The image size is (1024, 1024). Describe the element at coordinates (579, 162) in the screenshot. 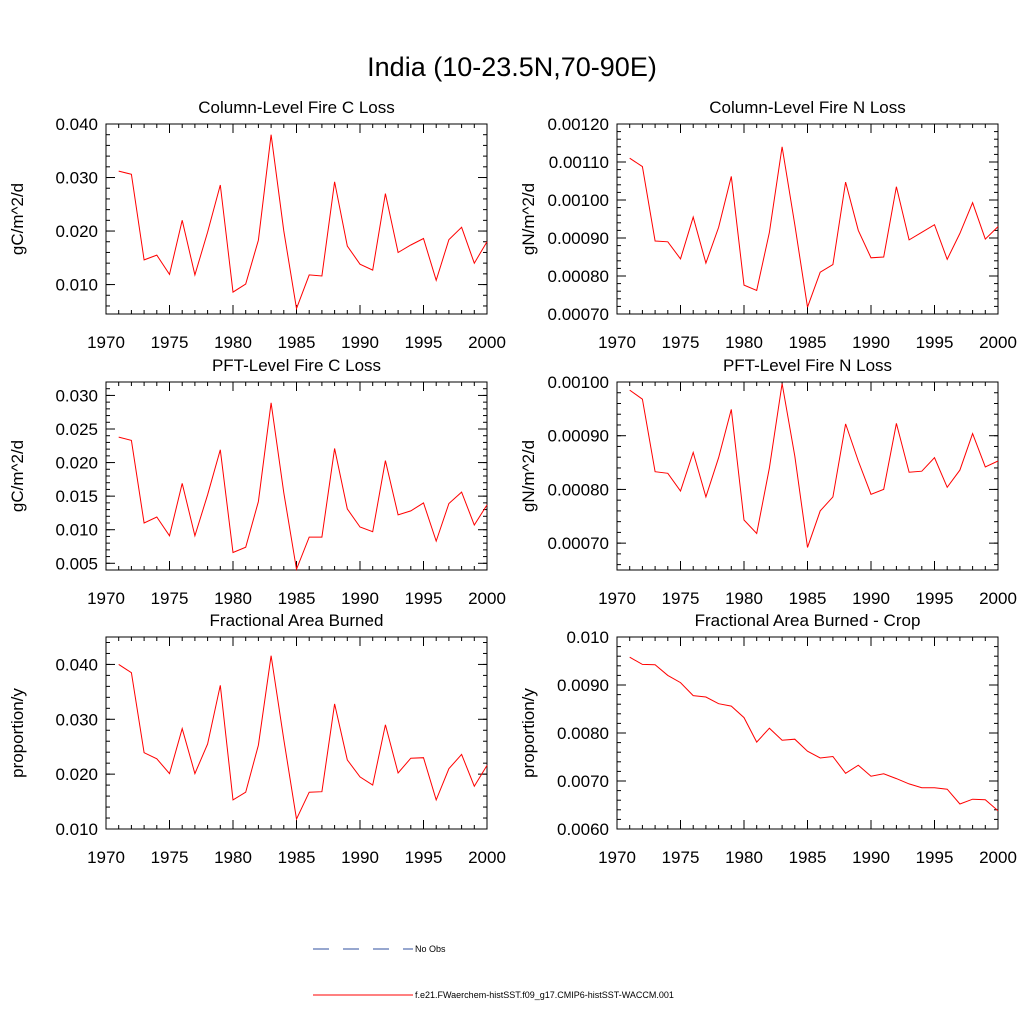

I see `y-tick-label: 0.00110` at that location.